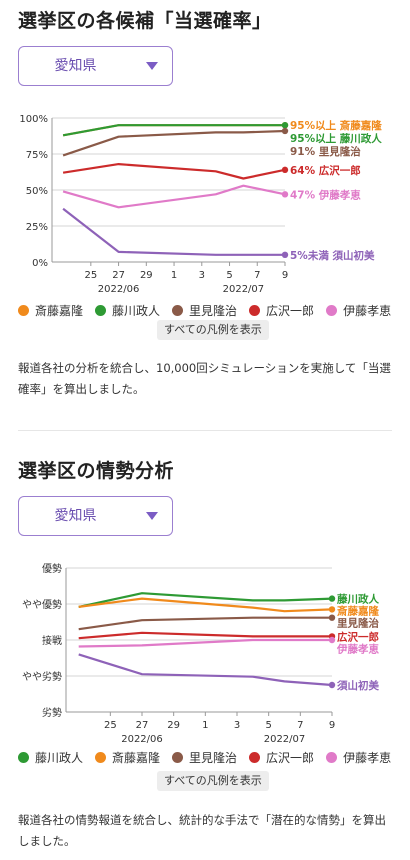 This screenshot has height=860, width=410. What do you see at coordinates (52, 640) in the screenshot?
I see `y-tick-label: 接戦` at bounding box center [52, 640].